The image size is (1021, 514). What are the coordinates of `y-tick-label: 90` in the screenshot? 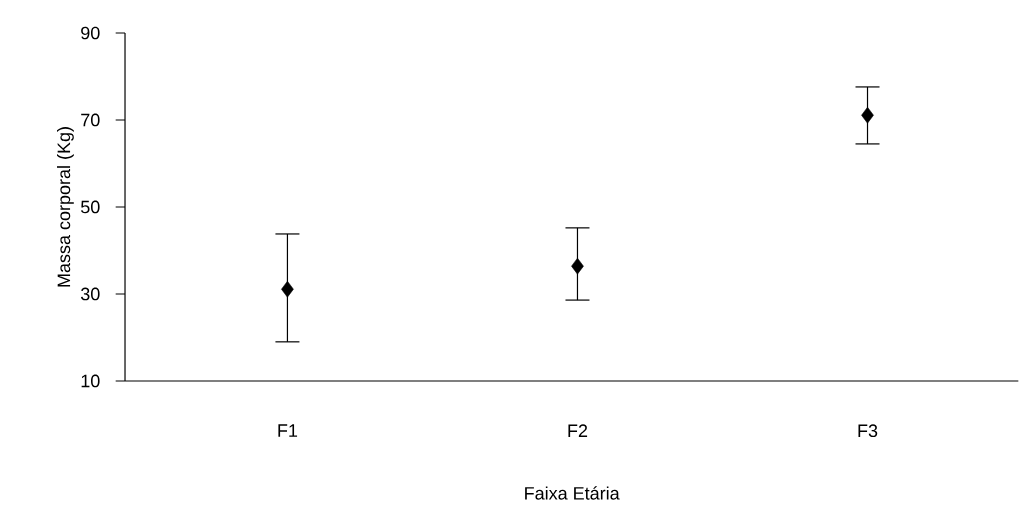 It's located at (90, 33).